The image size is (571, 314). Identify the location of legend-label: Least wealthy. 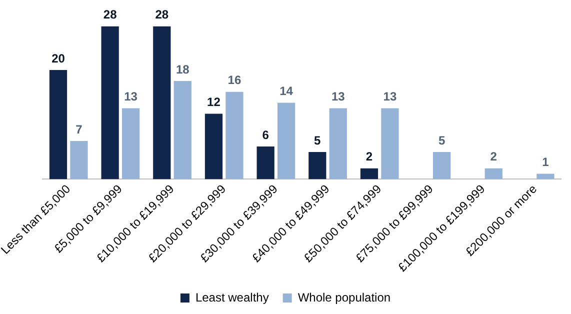
(232, 297).